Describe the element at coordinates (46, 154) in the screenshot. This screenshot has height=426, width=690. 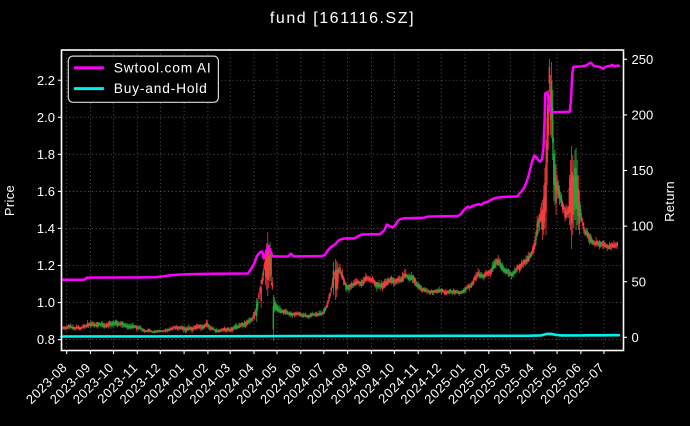
I see `svg-text: 1.8` at that location.